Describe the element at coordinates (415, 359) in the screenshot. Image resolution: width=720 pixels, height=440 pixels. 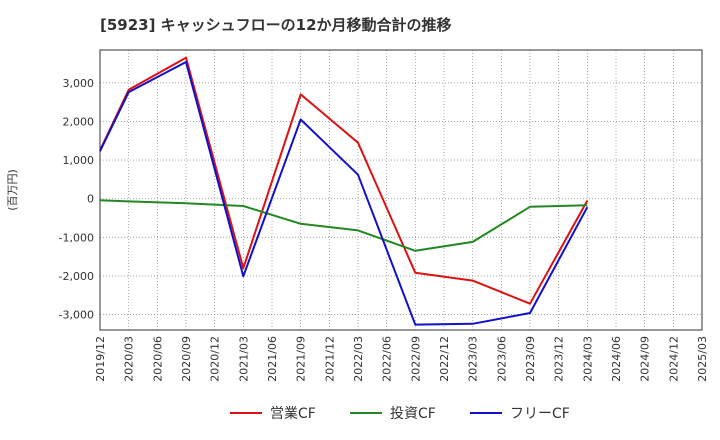
I see `x-tick-label: 2022/09` at that location.